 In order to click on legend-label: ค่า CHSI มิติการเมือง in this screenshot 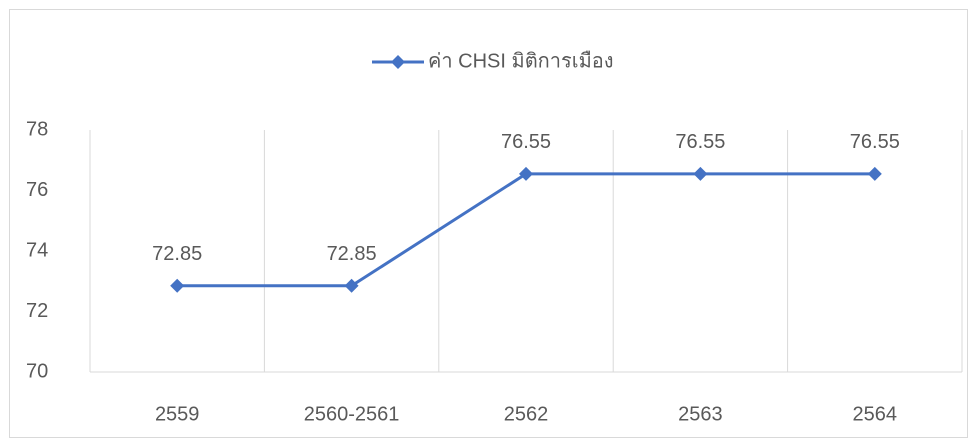, I will do `click(521, 61)`.